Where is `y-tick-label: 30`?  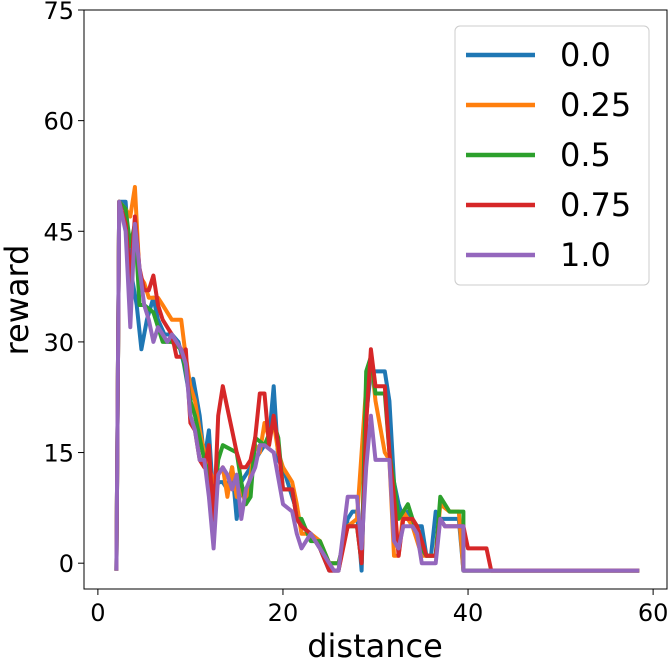
y-tick-label: 30 is located at coordinates (58, 343).